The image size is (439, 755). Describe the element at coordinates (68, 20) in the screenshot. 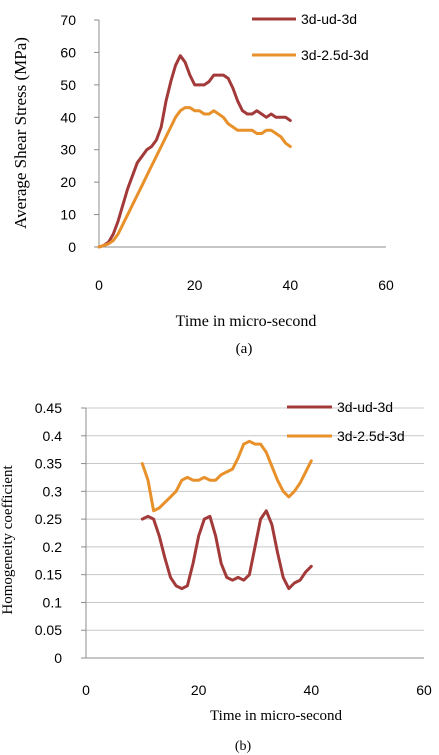

I see `chart-a-y-tick-label-7: 70` at that location.